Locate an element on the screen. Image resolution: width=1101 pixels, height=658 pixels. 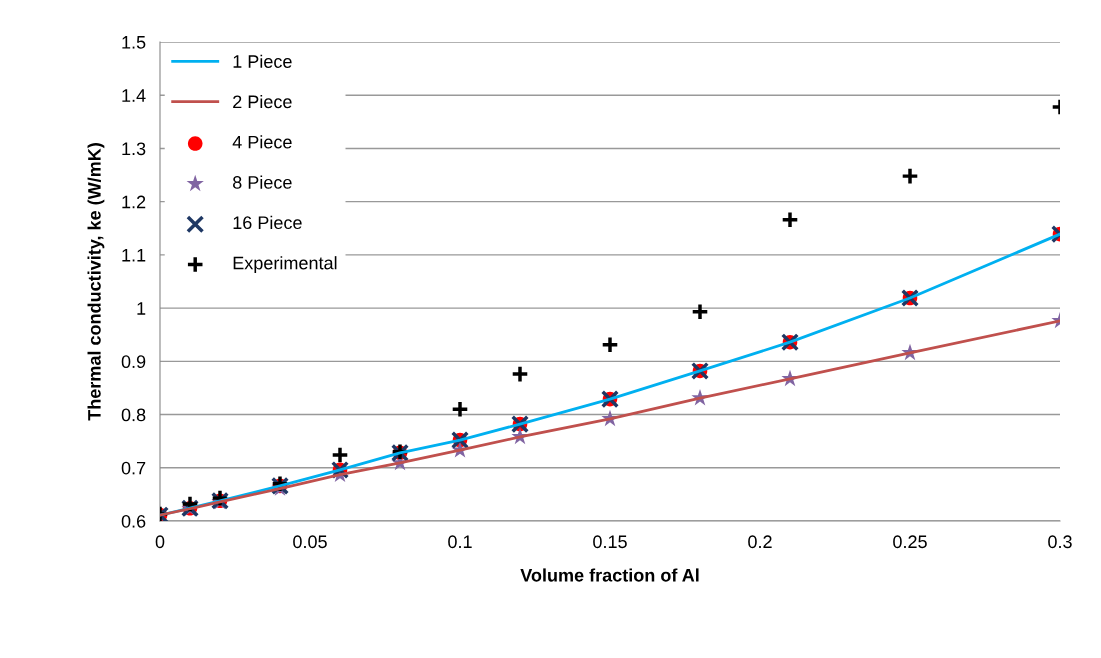
y-tick-label: 1.3 is located at coordinates (134, 149).